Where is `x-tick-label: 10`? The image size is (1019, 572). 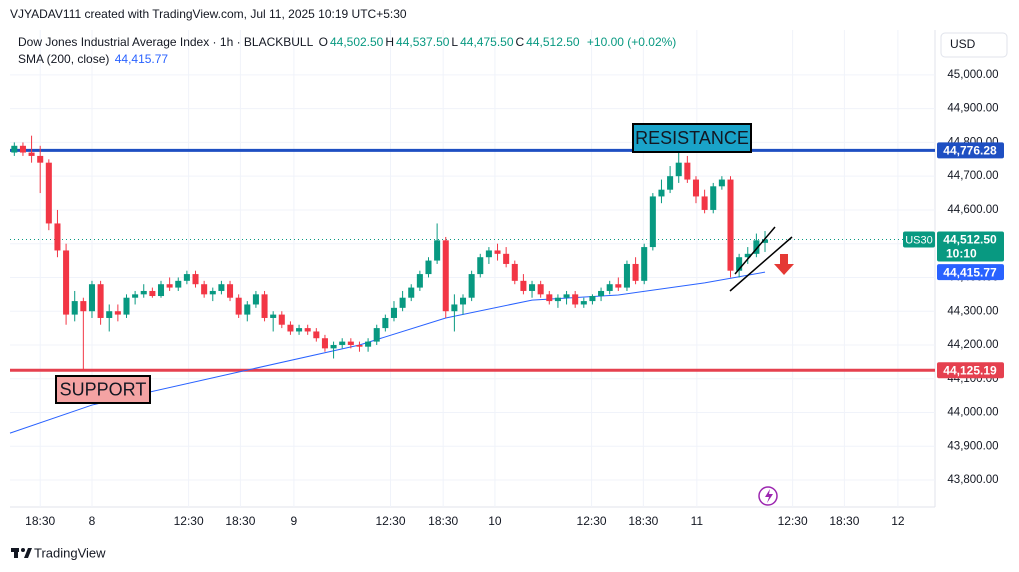
x-tick-label: 10 is located at coordinates (495, 521).